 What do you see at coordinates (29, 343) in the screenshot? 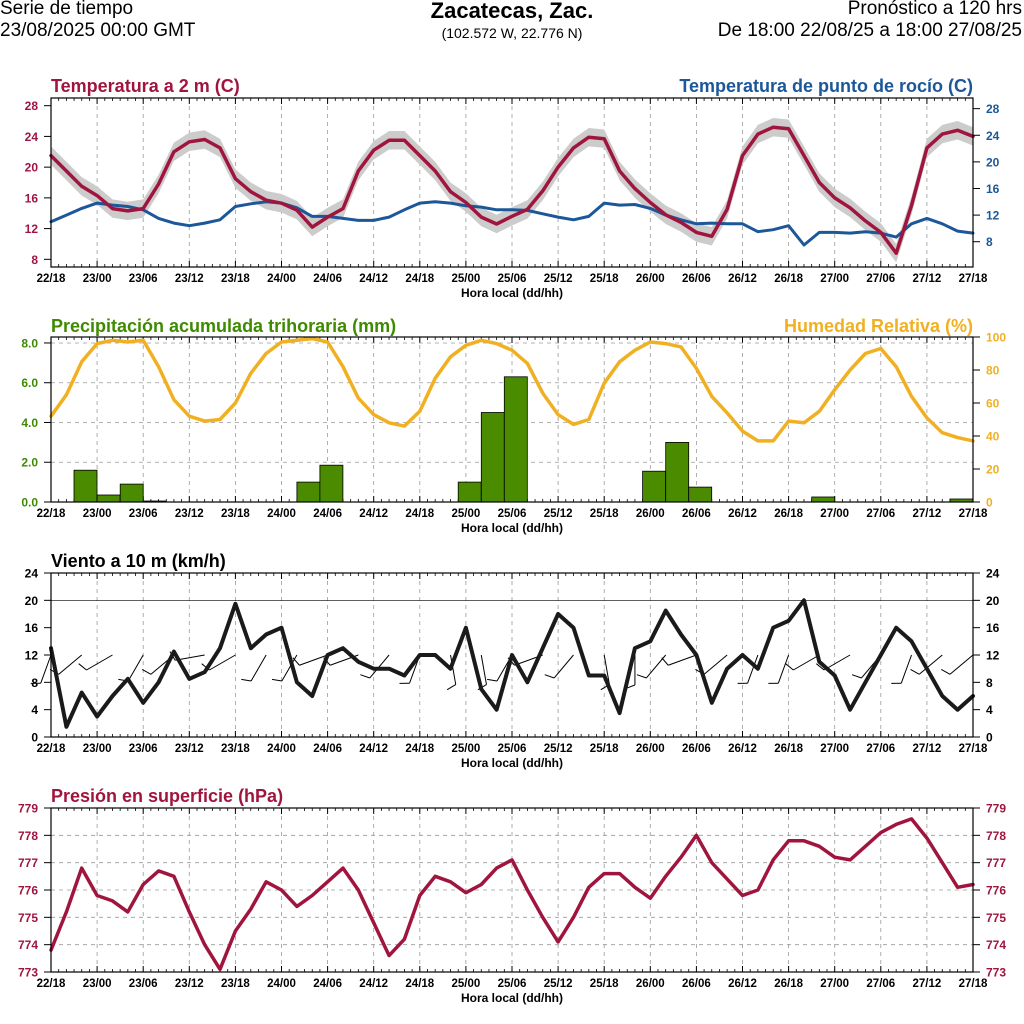
I see `precipitation-left-y-tick-label: 8.0` at bounding box center [29, 343].